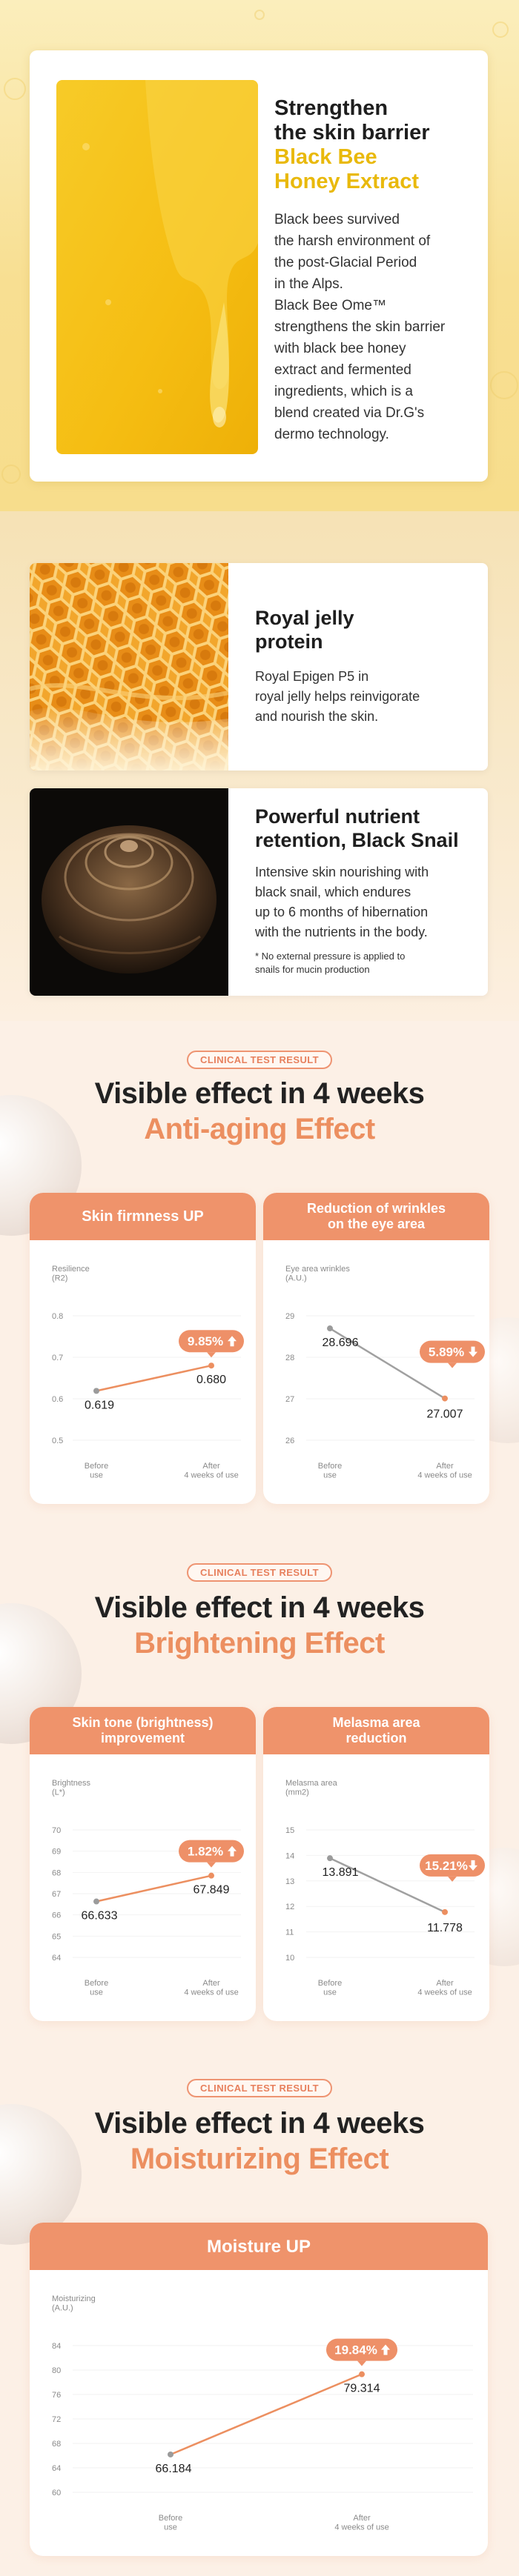 This screenshot has width=519, height=2576. I want to click on y-tick-label: 76, so click(57, 2395).